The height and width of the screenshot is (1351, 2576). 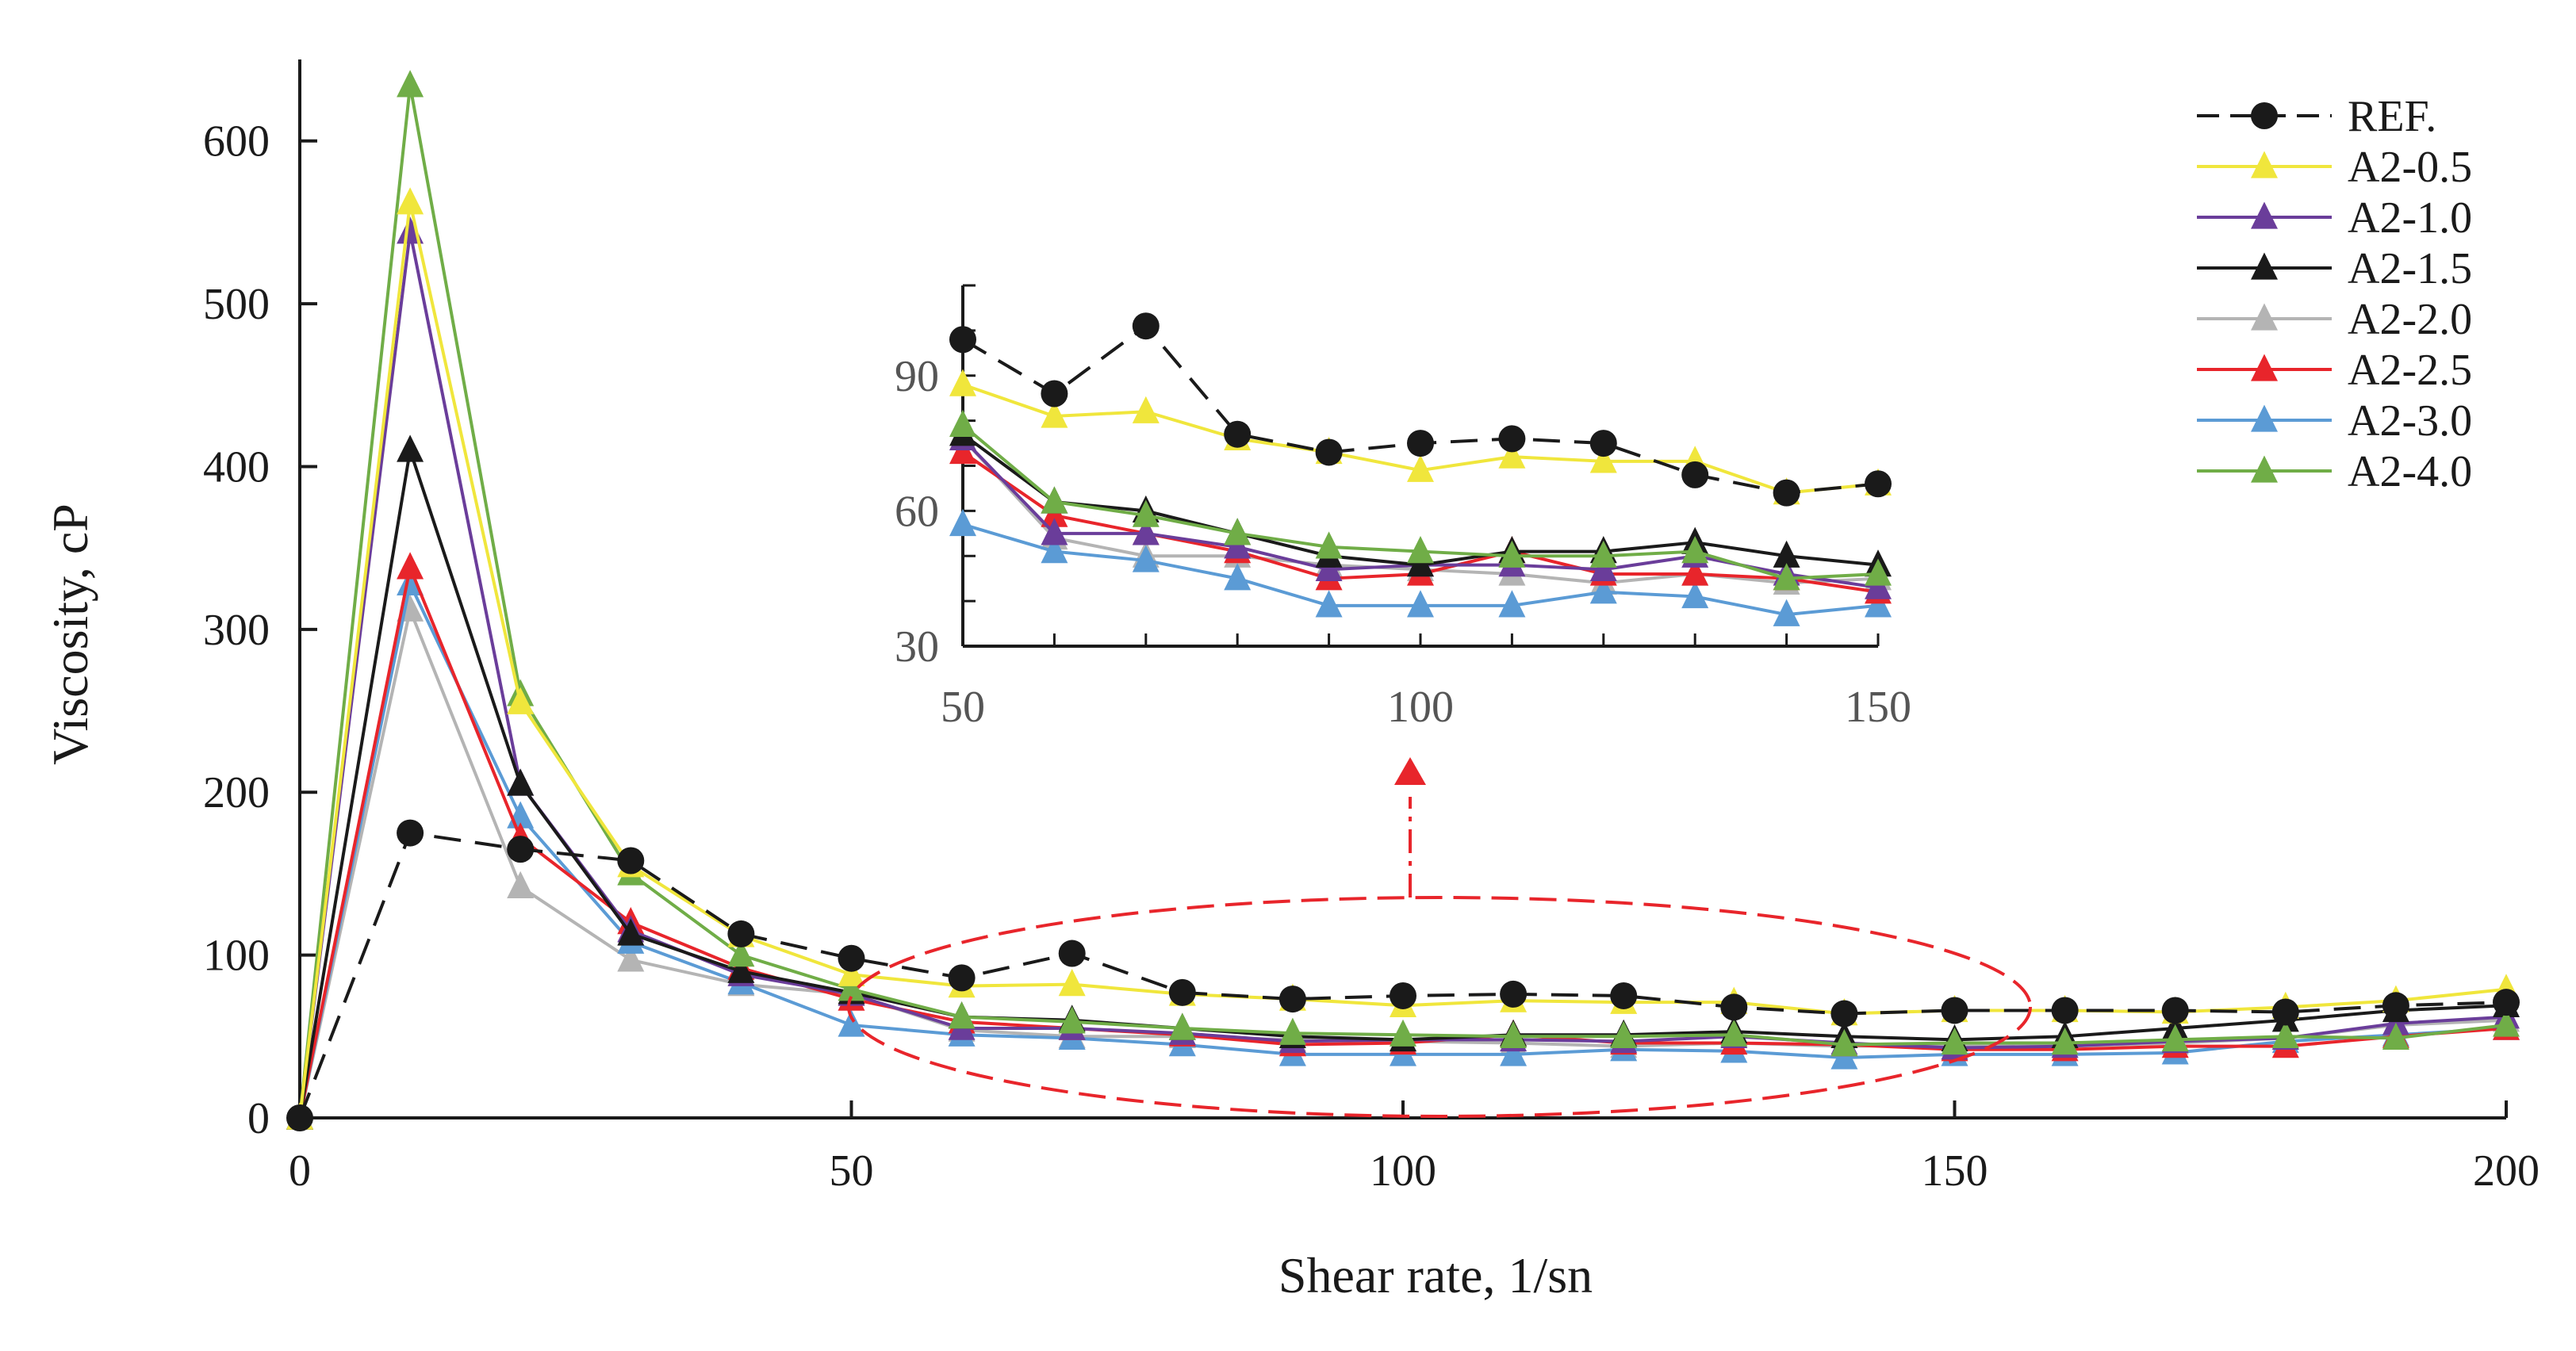 I want to click on zoom-arrow-head, so click(x=1410, y=771).